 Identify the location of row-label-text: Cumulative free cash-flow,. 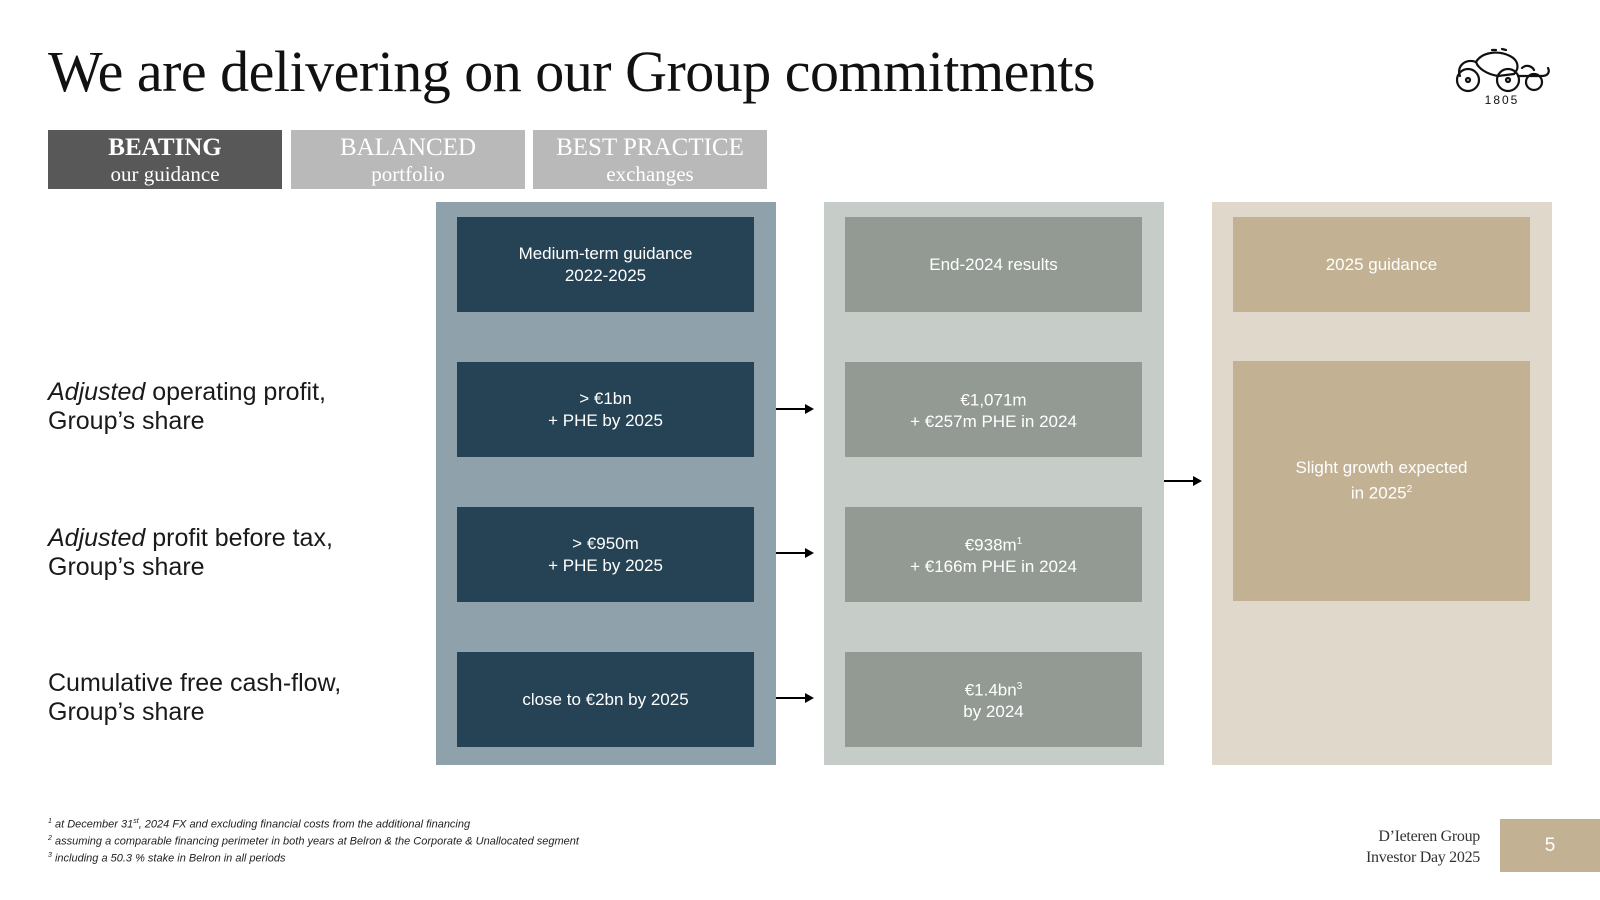
(195, 683).